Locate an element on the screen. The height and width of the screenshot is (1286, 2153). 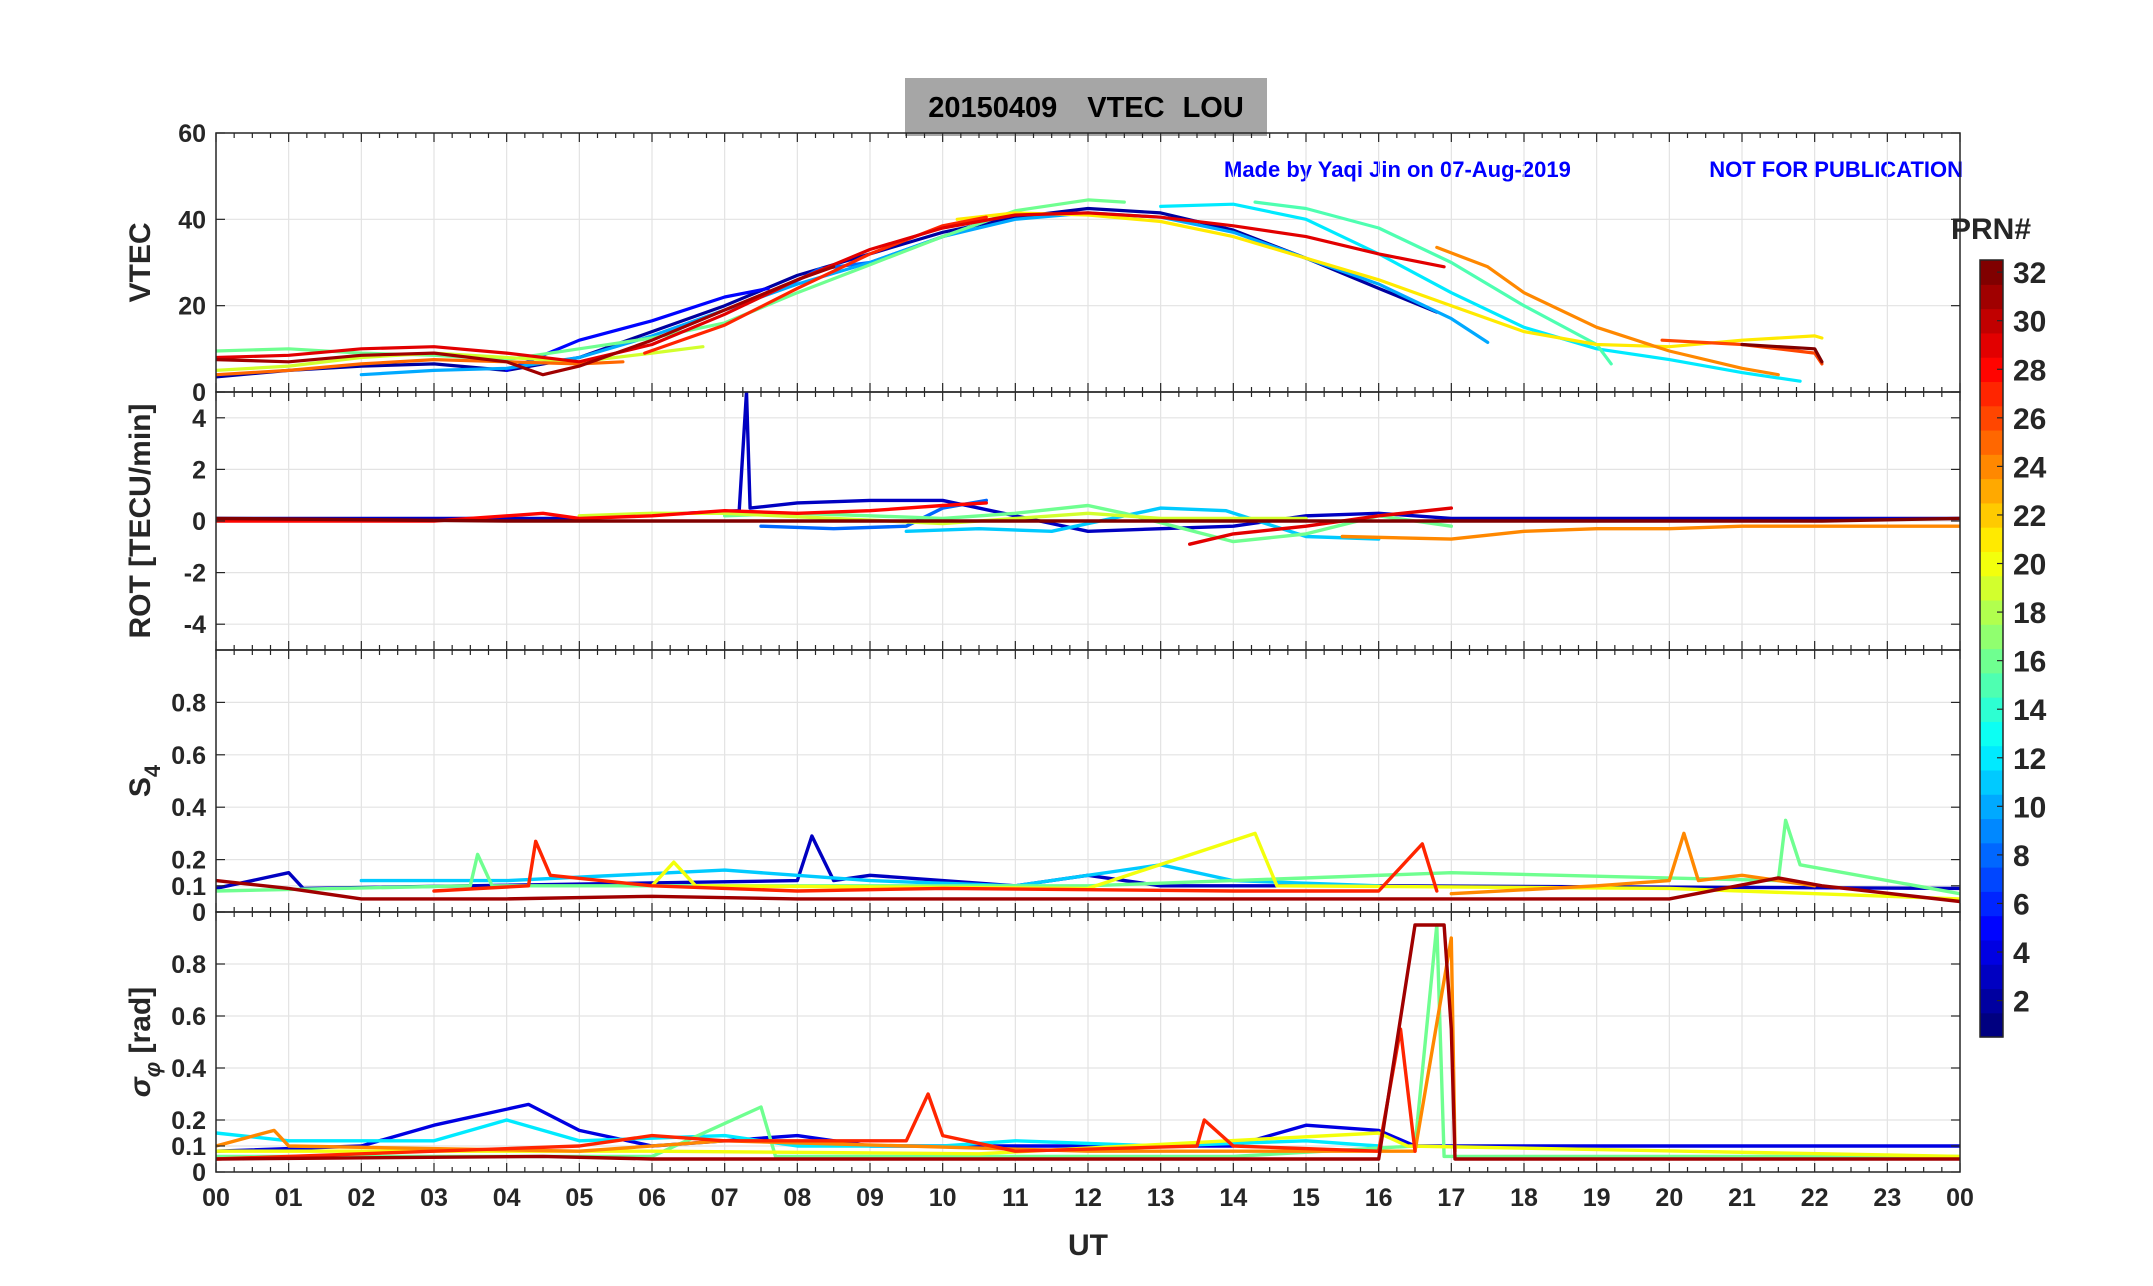
y-axis-title-symbol: σ is located at coordinates (140, 1086).